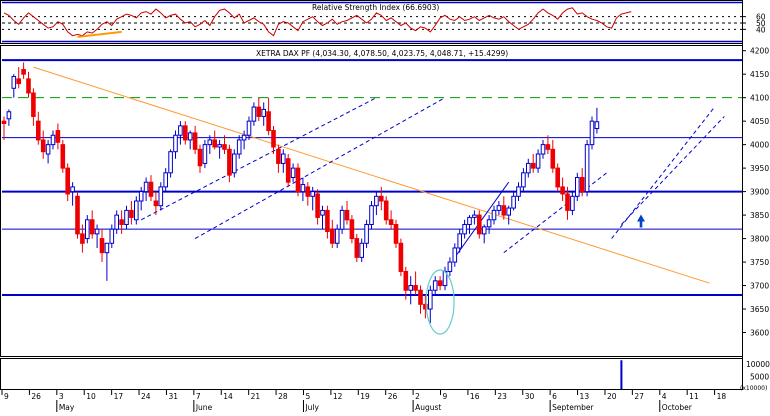  I want to click on day-tick-label: 18, so click(722, 396).